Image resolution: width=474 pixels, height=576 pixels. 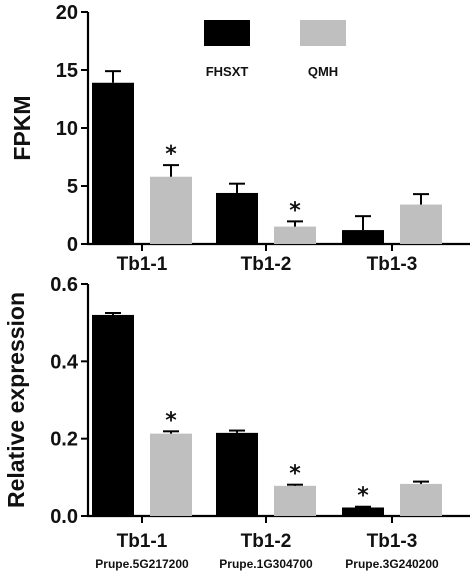 What do you see at coordinates (142, 564) in the screenshot?
I see `gene-id-label: Prupe.5G217200` at bounding box center [142, 564].